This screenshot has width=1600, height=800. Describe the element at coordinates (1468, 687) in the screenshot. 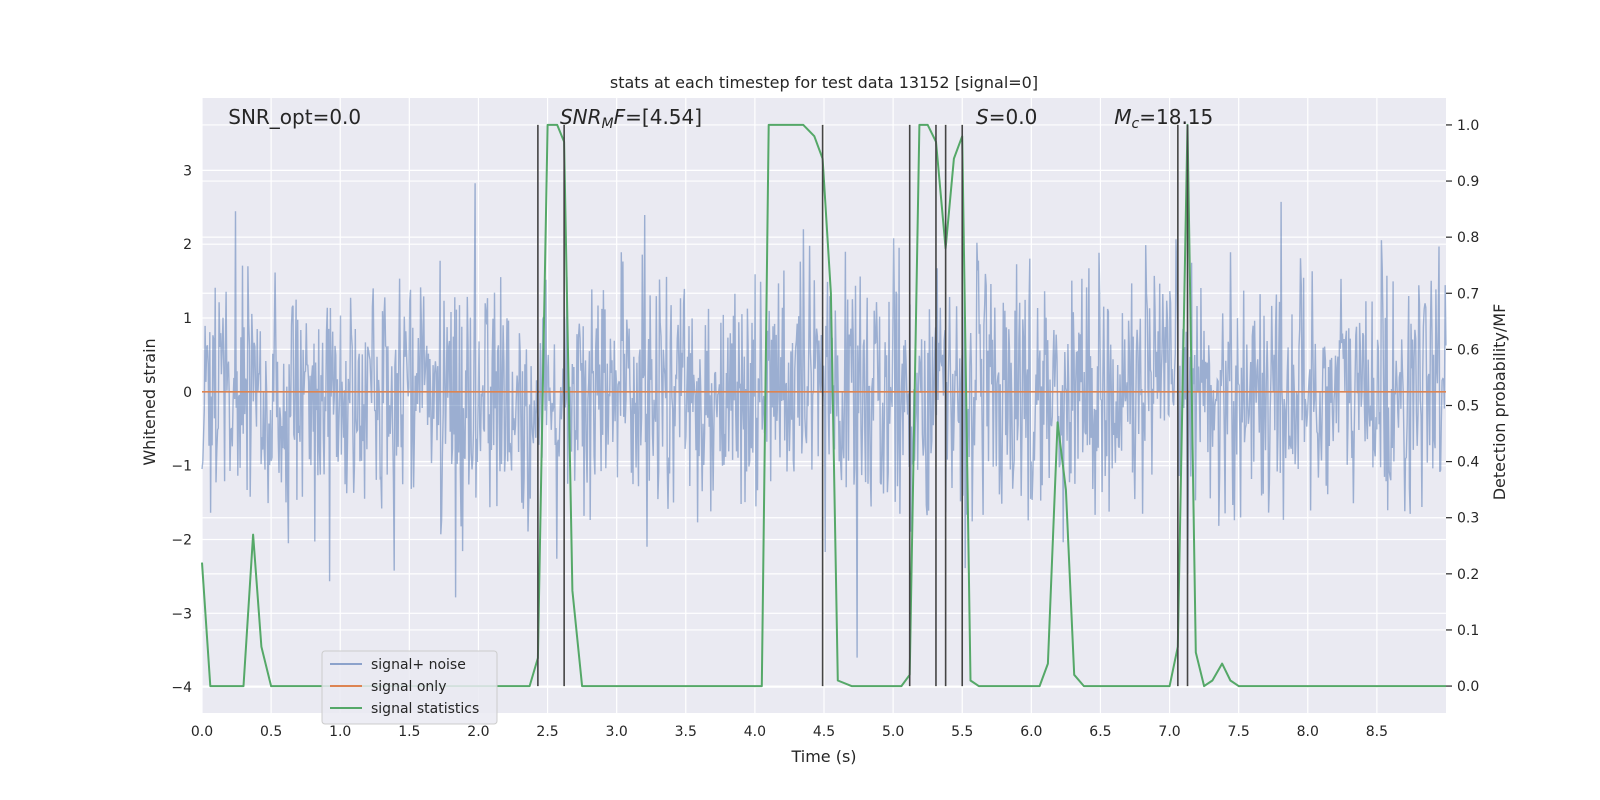

I see `y-right-tick-label-0: 0.0` at that location.